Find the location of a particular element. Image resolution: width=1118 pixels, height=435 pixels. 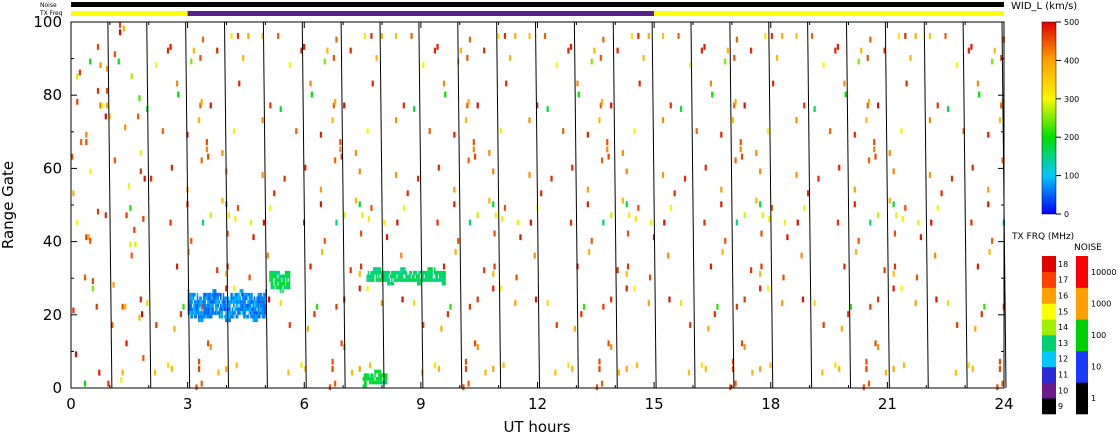

txfreq-scale-tick-label: 15 is located at coordinates (1063, 311).